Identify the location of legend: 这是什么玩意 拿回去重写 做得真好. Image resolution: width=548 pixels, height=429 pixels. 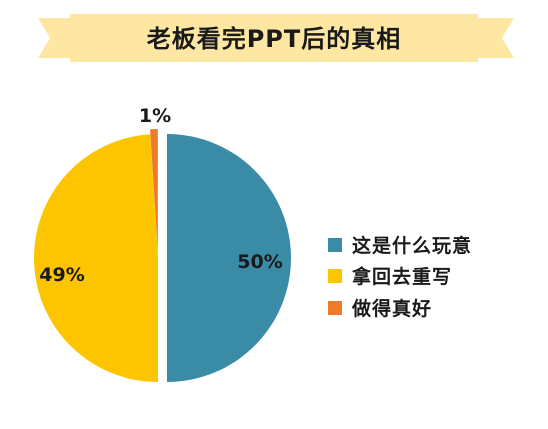
(400, 277).